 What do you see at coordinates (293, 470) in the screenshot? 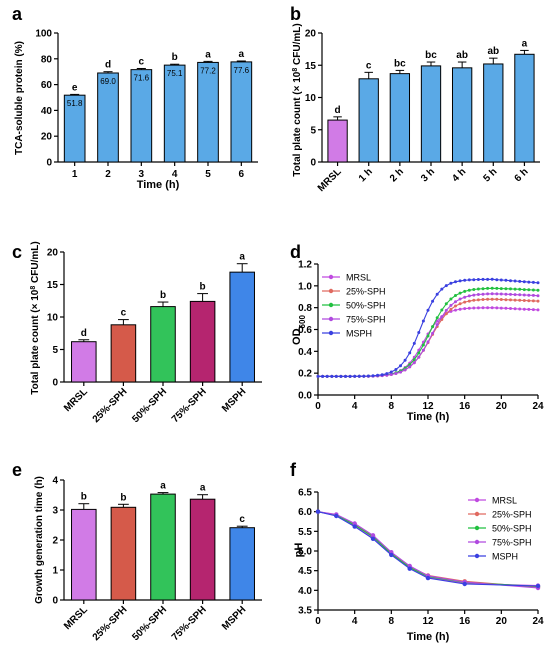
I see `panel-label-f: f` at bounding box center [293, 470].